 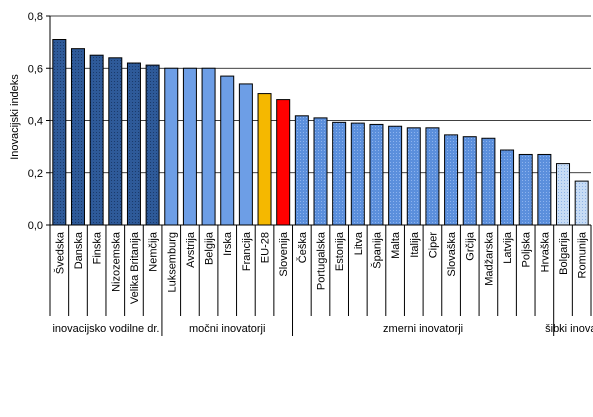 What do you see at coordinates (35, 174) in the screenshot?
I see `y-tick-label: 0,2` at bounding box center [35, 174].